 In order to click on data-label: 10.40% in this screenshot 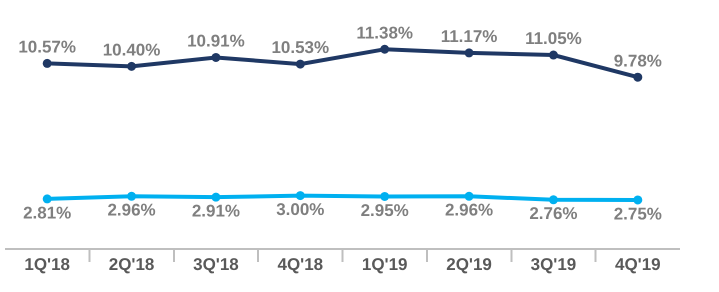, I will do `click(131, 50)`.